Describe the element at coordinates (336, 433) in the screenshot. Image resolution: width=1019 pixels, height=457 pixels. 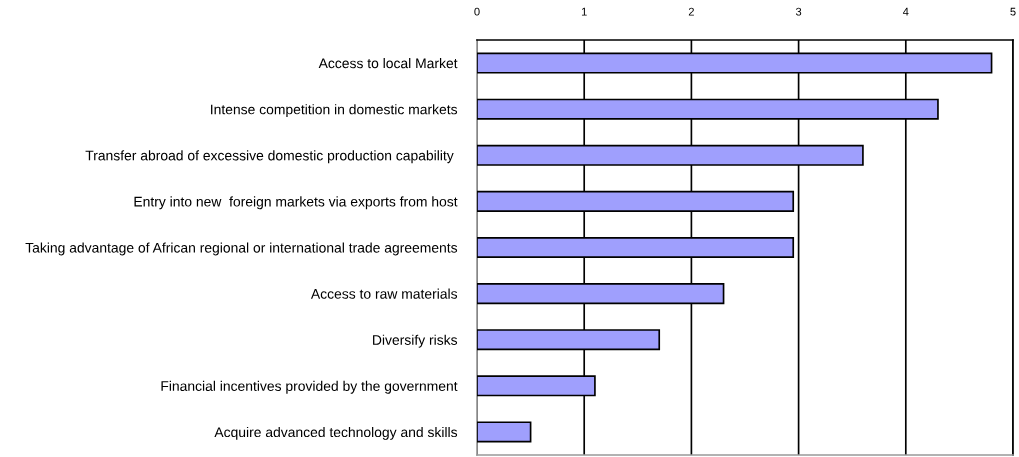
I see `y-tick-label: Acquire advanced technology and skills` at that location.